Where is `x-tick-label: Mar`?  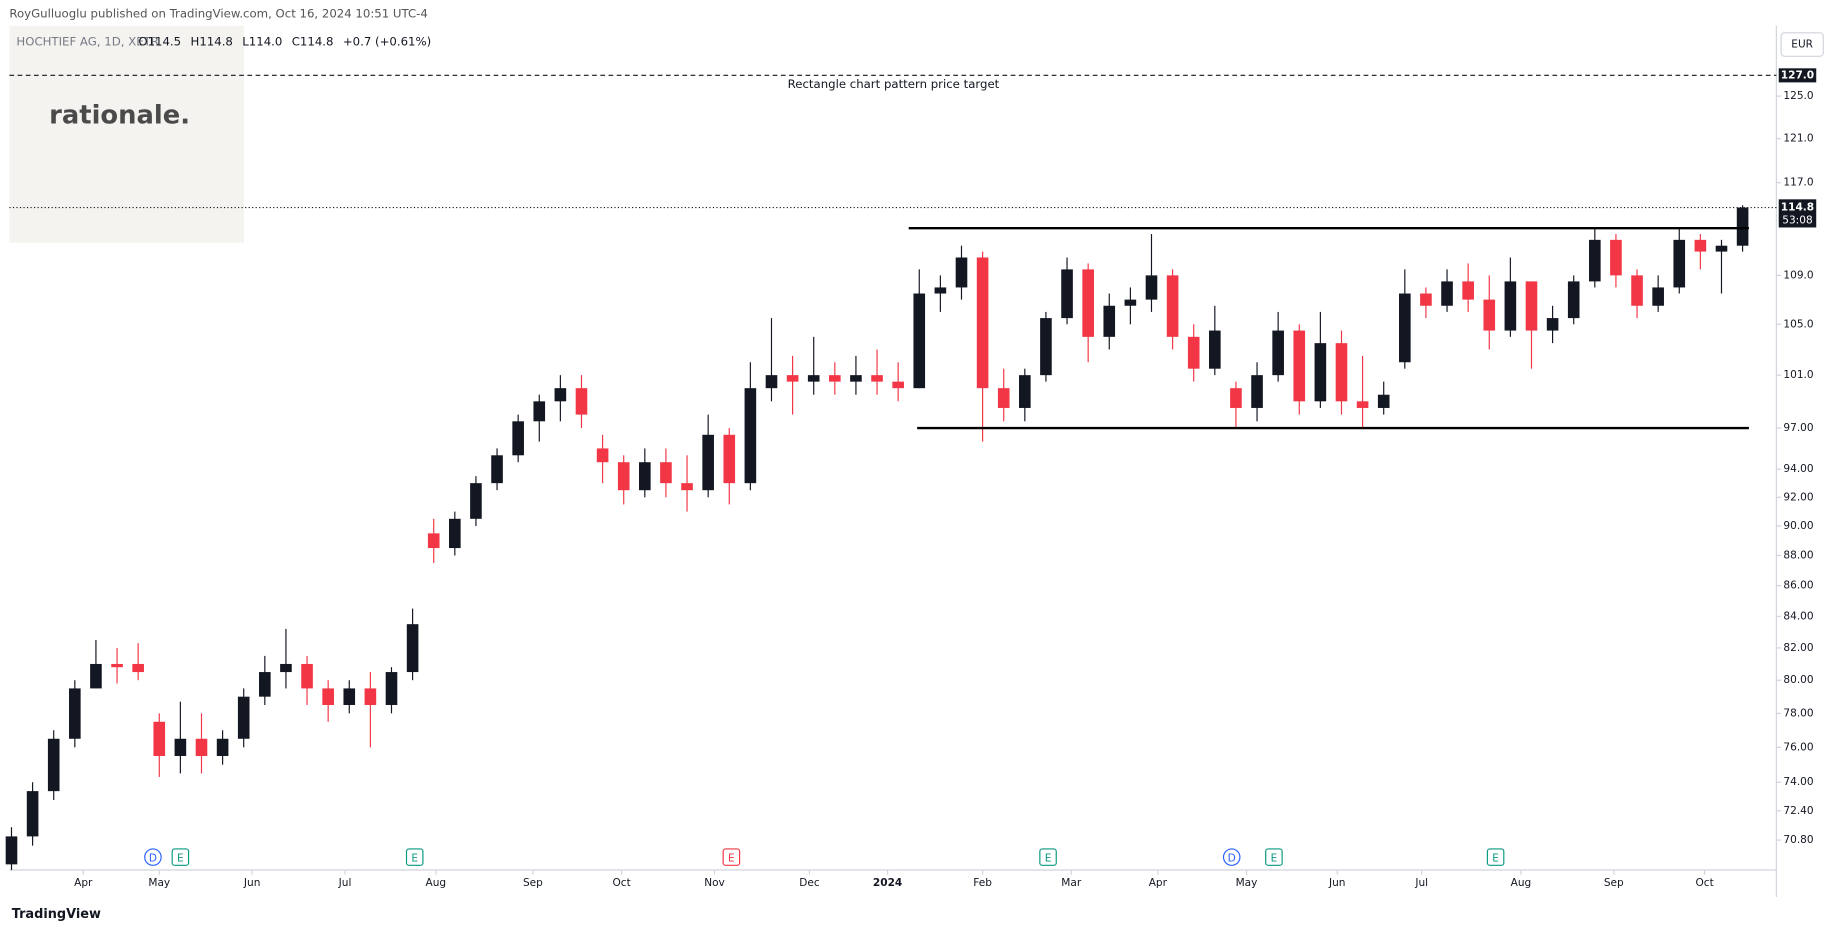 x-tick-label: Mar is located at coordinates (1071, 883).